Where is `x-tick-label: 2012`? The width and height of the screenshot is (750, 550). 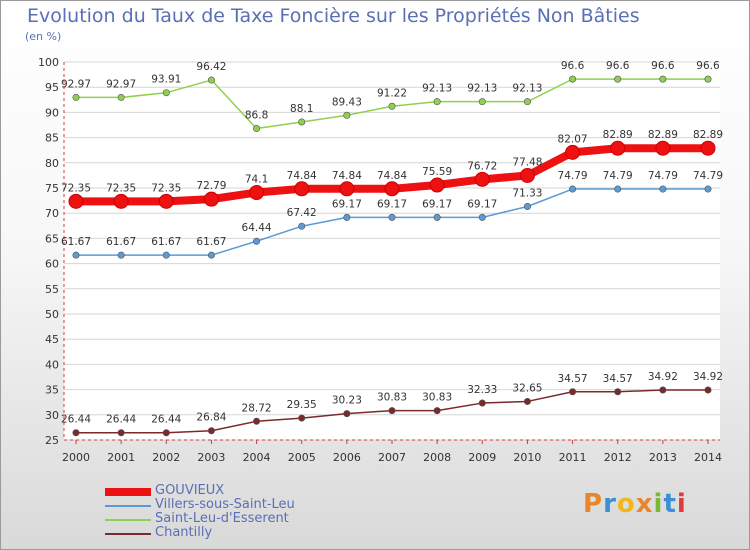 x-tick-label: 2012 is located at coordinates (618, 457).